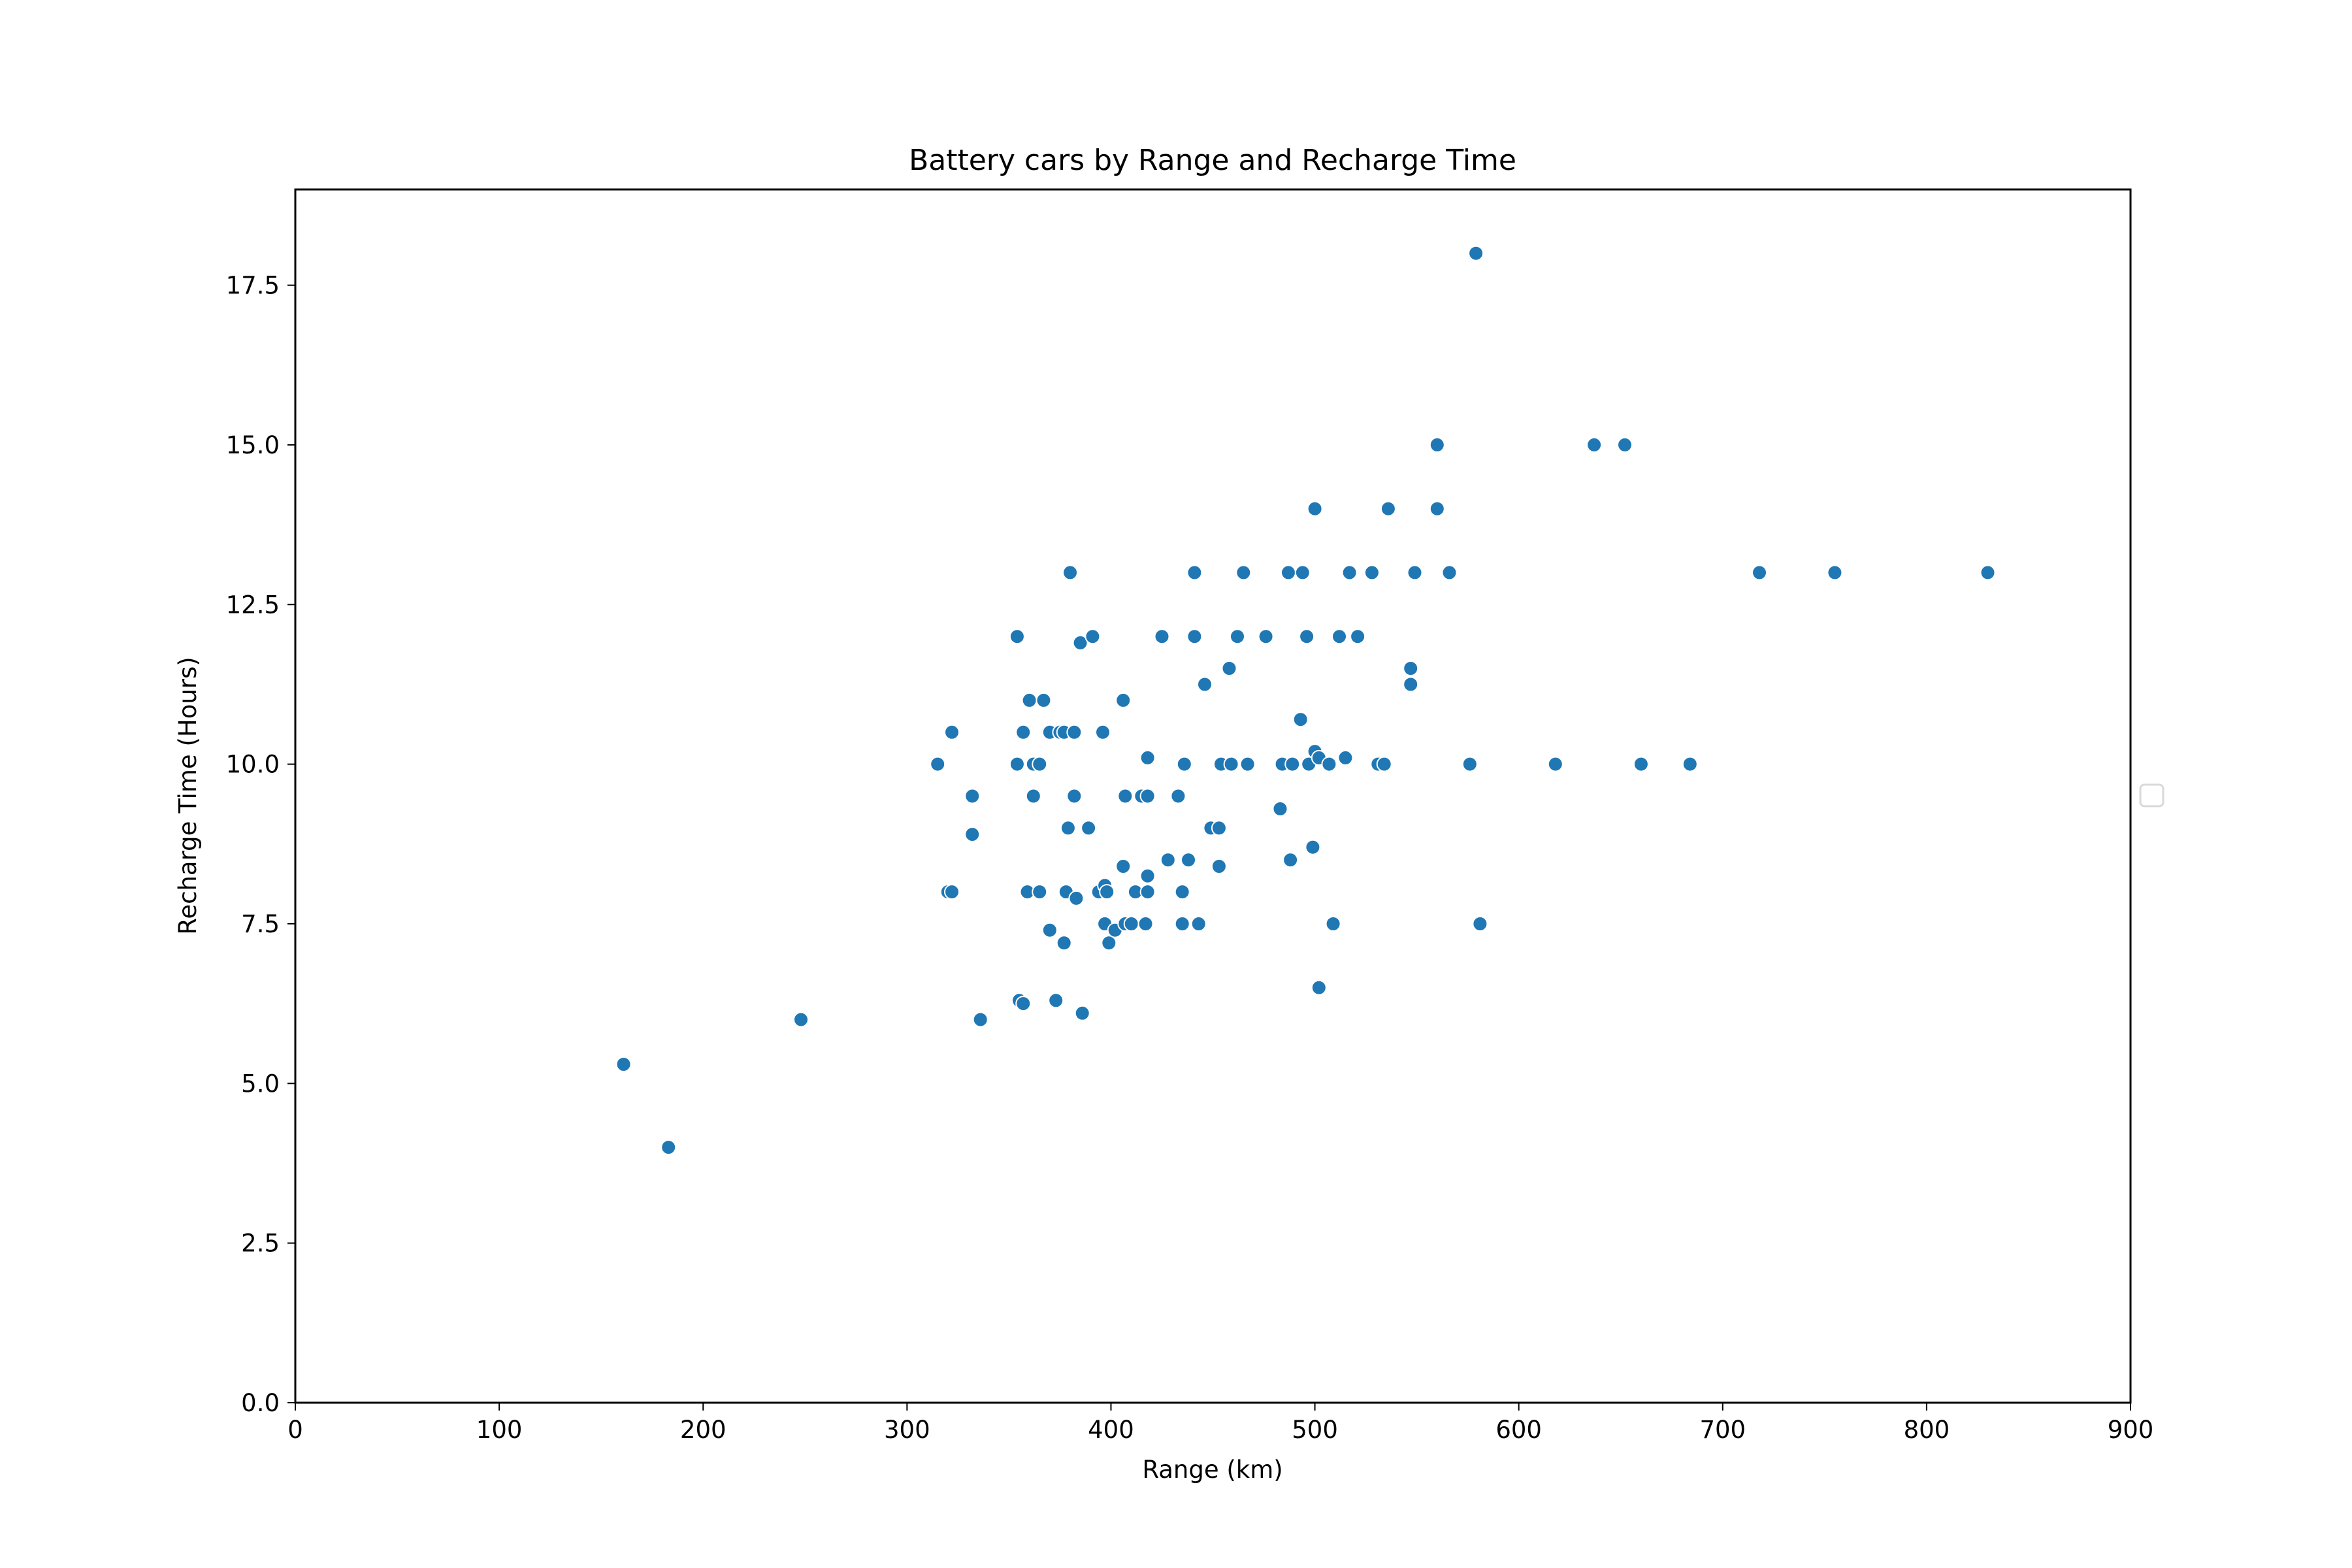 The width and height of the screenshot is (2352, 1568). What do you see at coordinates (253, 445) in the screenshot?
I see `y-tick-label: 15.0` at bounding box center [253, 445].